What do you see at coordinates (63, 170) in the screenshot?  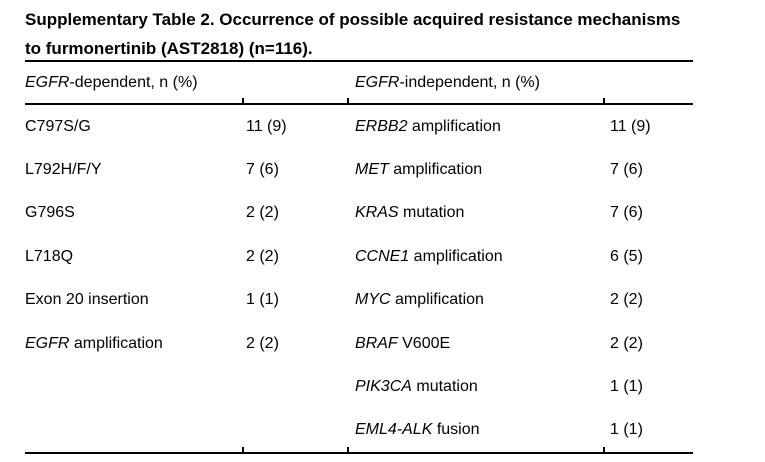 I see `mechanism-label: L792H/F/Y` at bounding box center [63, 170].